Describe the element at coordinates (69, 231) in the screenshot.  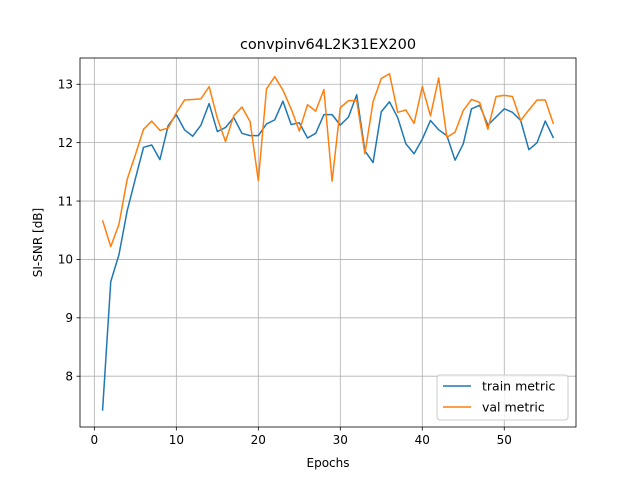
I see `y-ticks: 8 9 10 11 12 13` at that location.